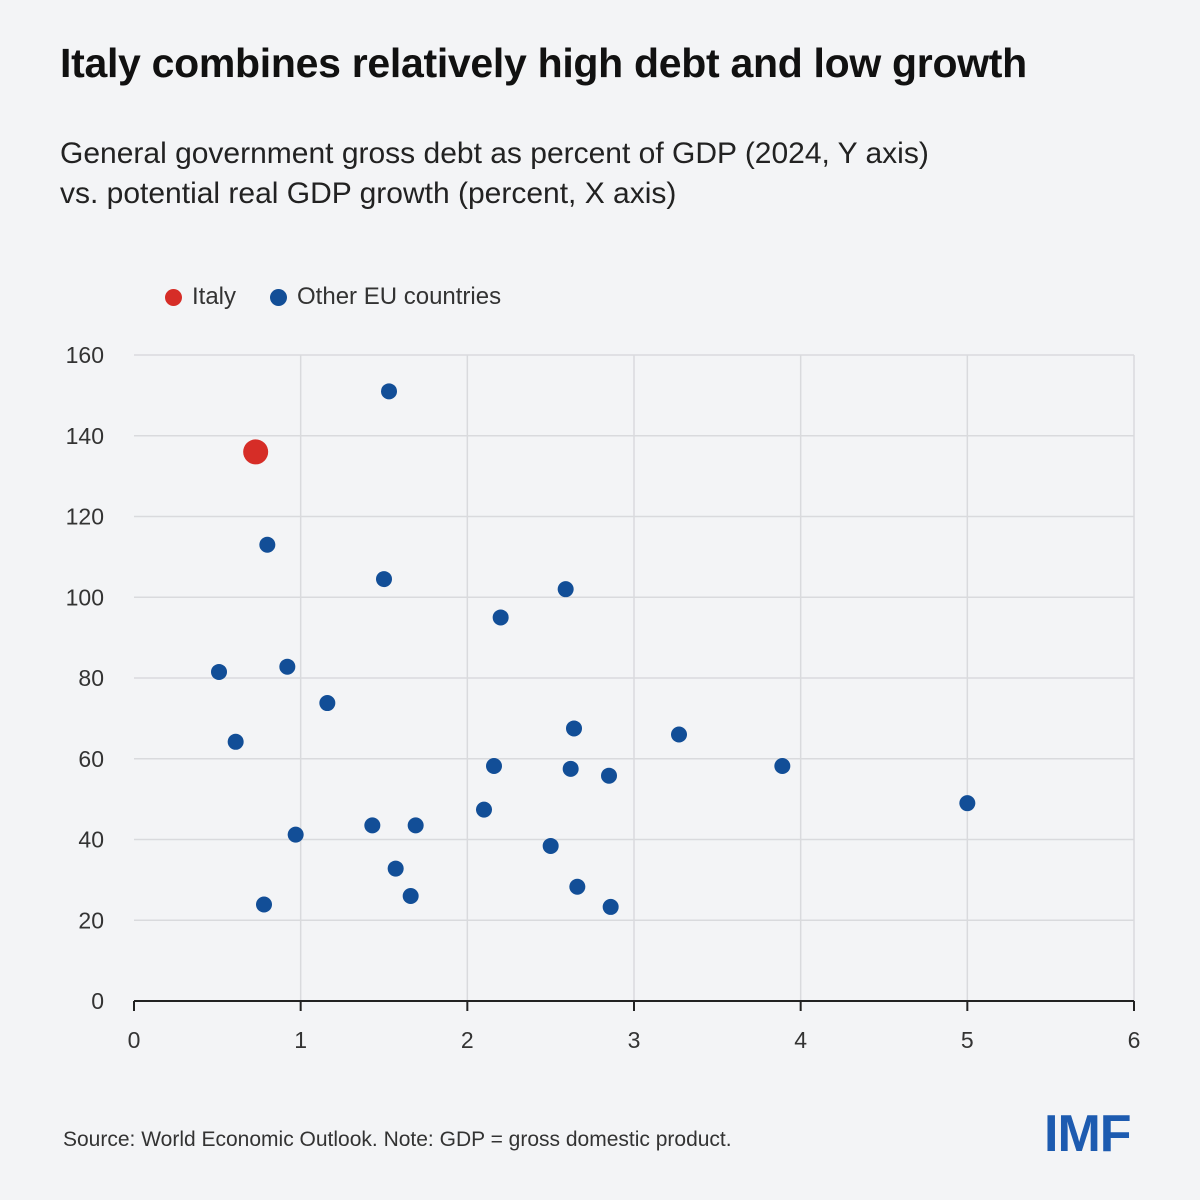 This screenshot has height=1200, width=1200. What do you see at coordinates (97, 1001) in the screenshot?
I see `y-tick-label-0: 0` at bounding box center [97, 1001].